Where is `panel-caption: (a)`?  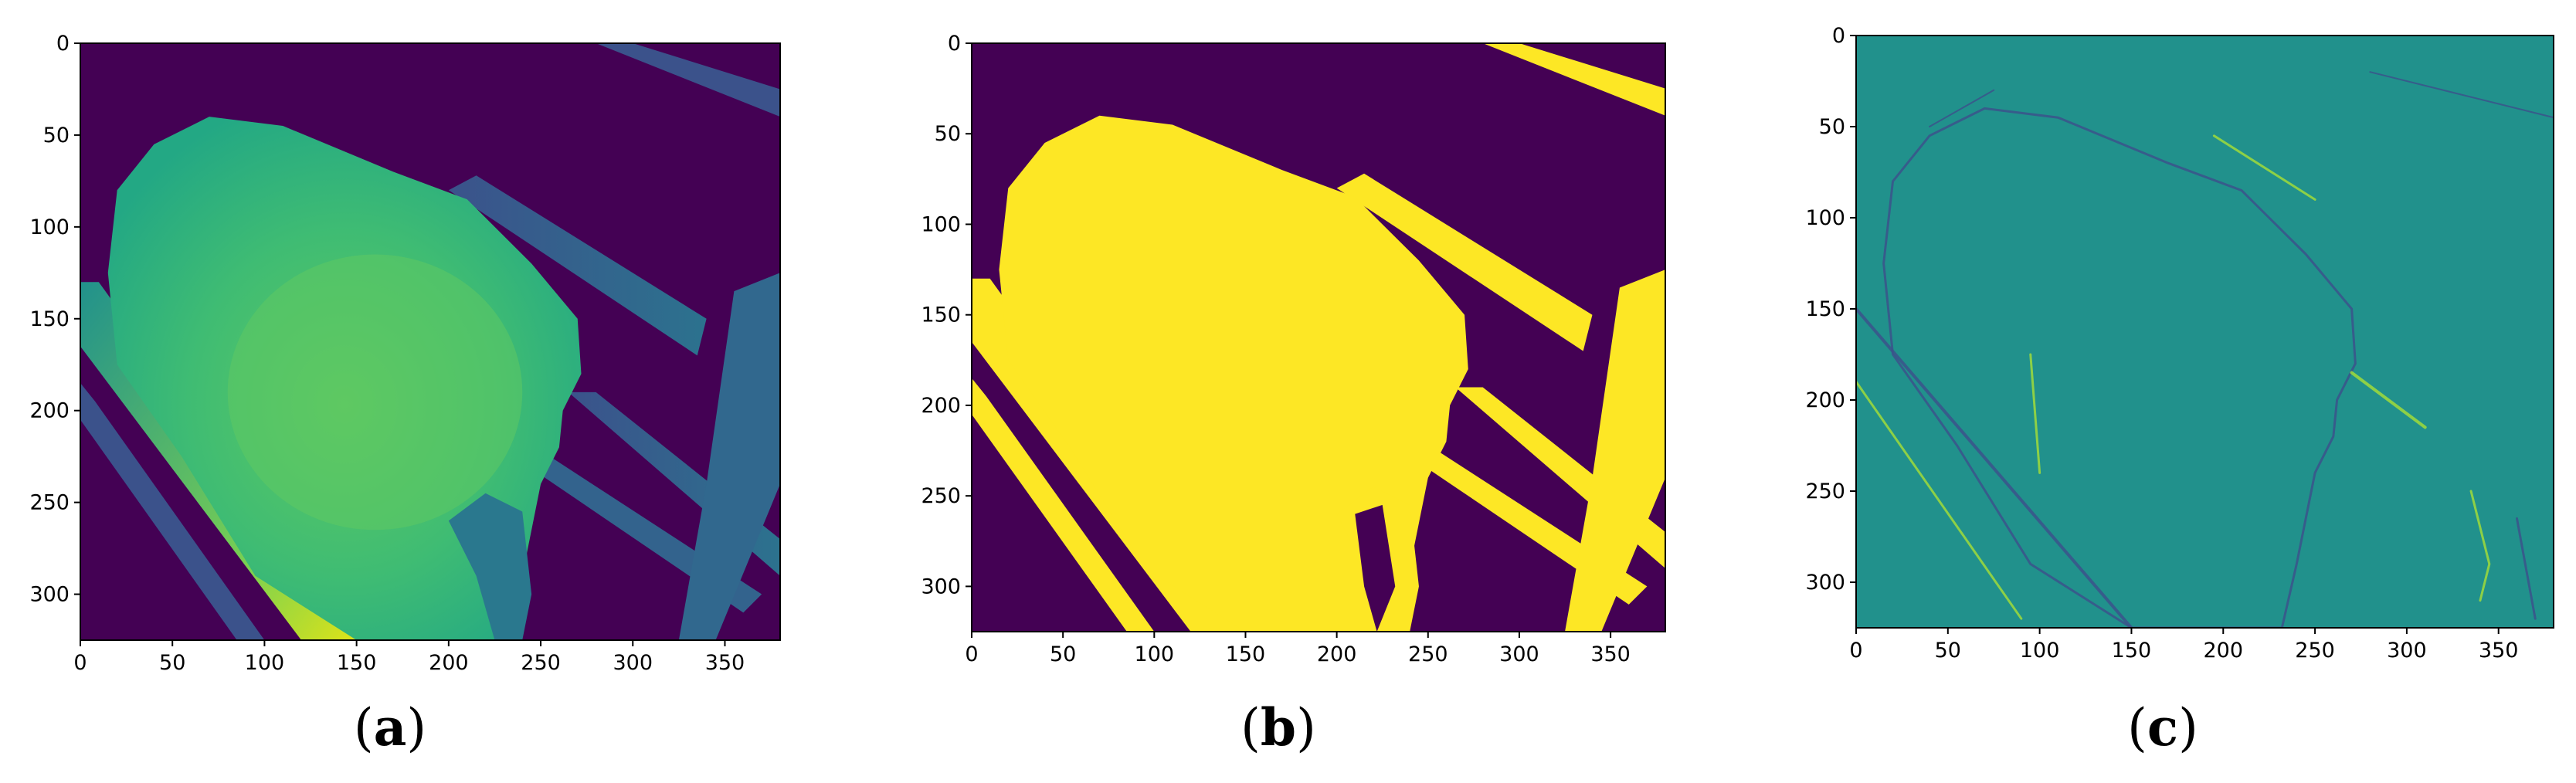 panel-caption: (a) is located at coordinates (390, 727).